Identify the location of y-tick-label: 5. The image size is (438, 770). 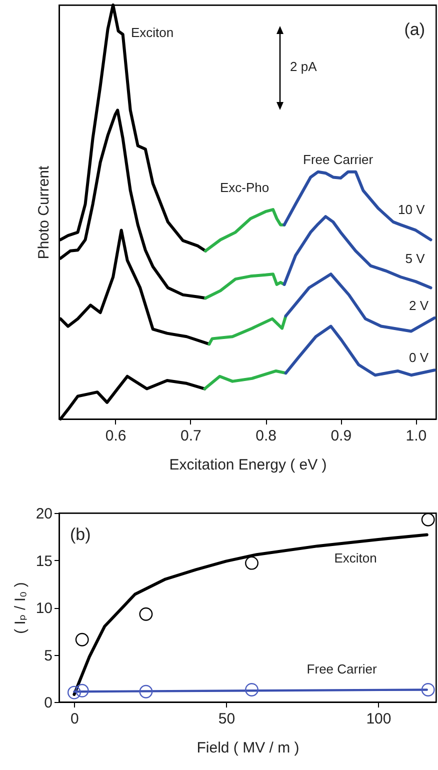
(48, 655).